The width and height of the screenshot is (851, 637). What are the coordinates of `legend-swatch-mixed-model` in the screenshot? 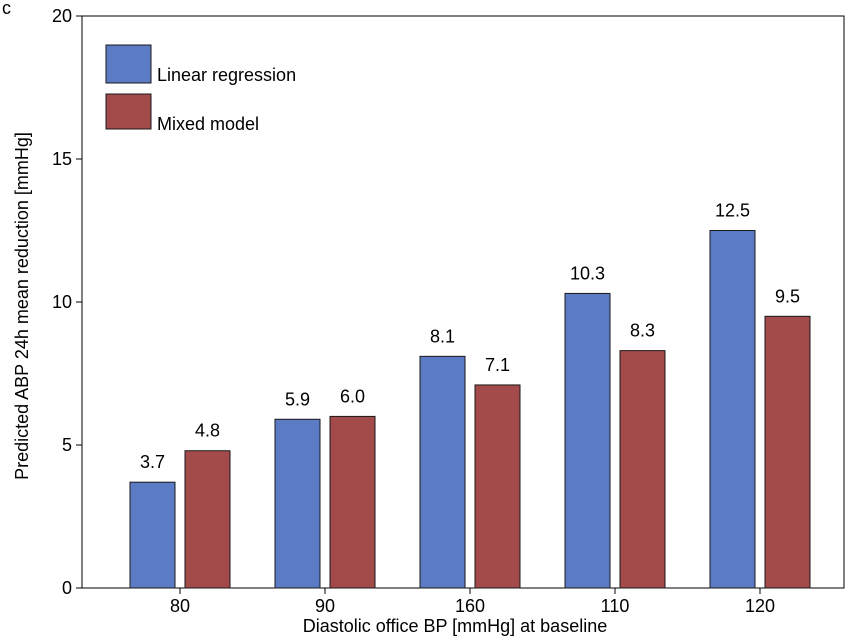 It's located at (128, 111).